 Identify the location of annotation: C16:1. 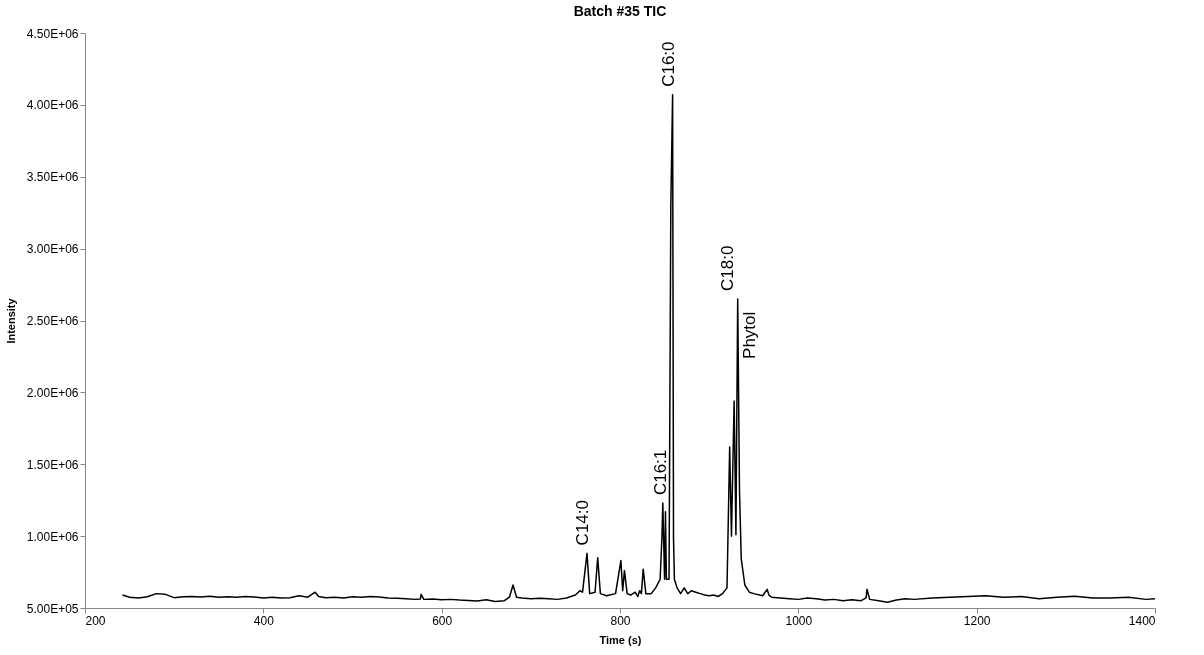
(660, 472).